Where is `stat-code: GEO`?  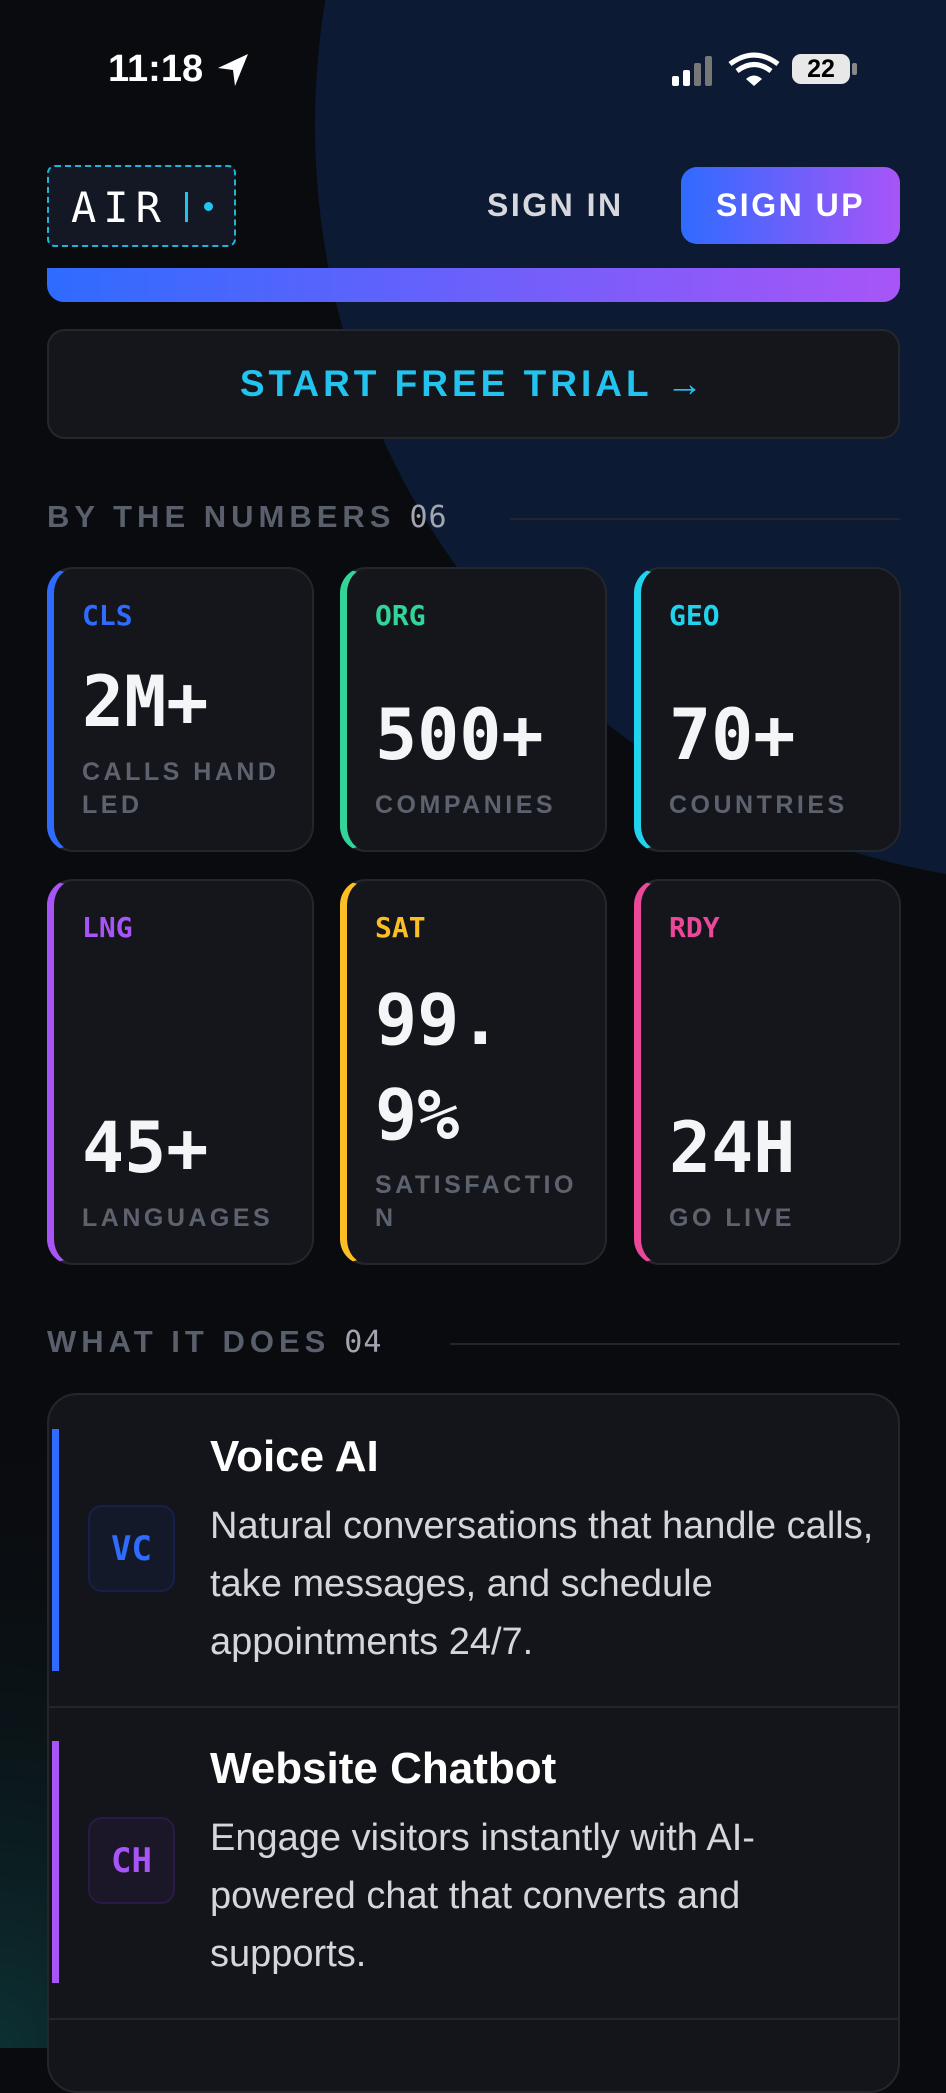 stat-code: GEO is located at coordinates (694, 615).